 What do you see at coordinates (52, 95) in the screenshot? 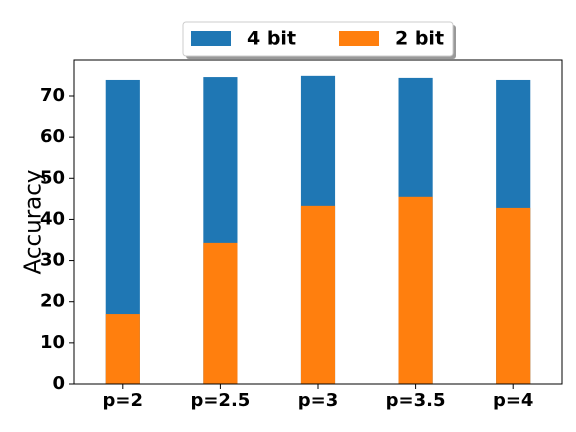
I see `y-tick-label: 70` at bounding box center [52, 95].